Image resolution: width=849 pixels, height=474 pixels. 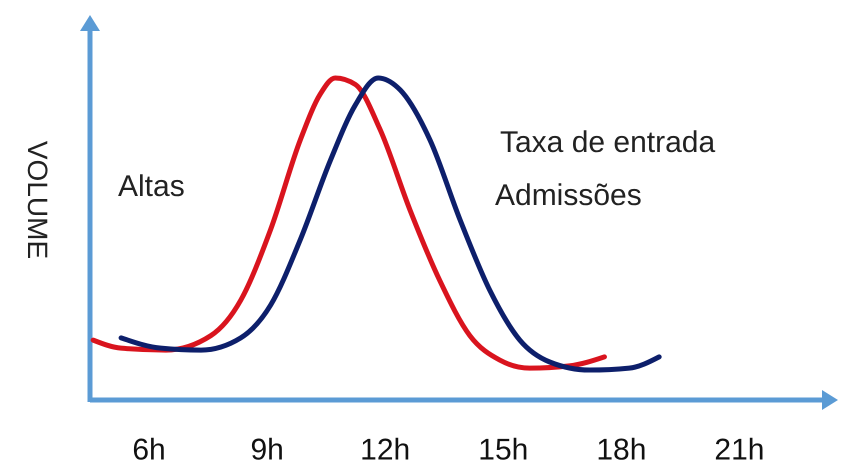 What do you see at coordinates (149, 449) in the screenshot?
I see `x-tick-label: 6h` at bounding box center [149, 449].